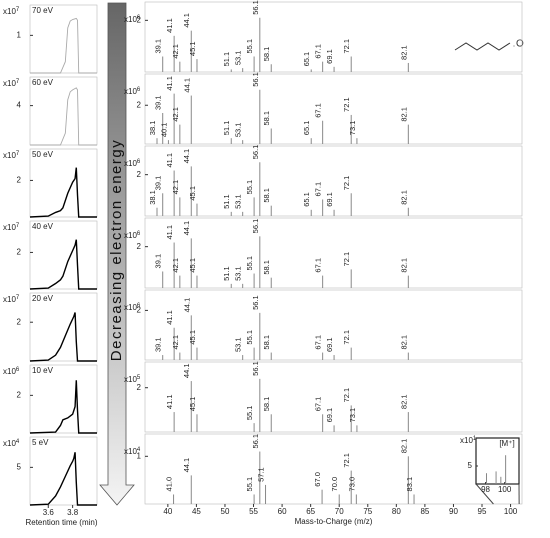 The width and height of the screenshot is (550, 538). Describe the element at coordinates (43, 154) in the screenshot. I see `panel-title: 50 eV` at that location.